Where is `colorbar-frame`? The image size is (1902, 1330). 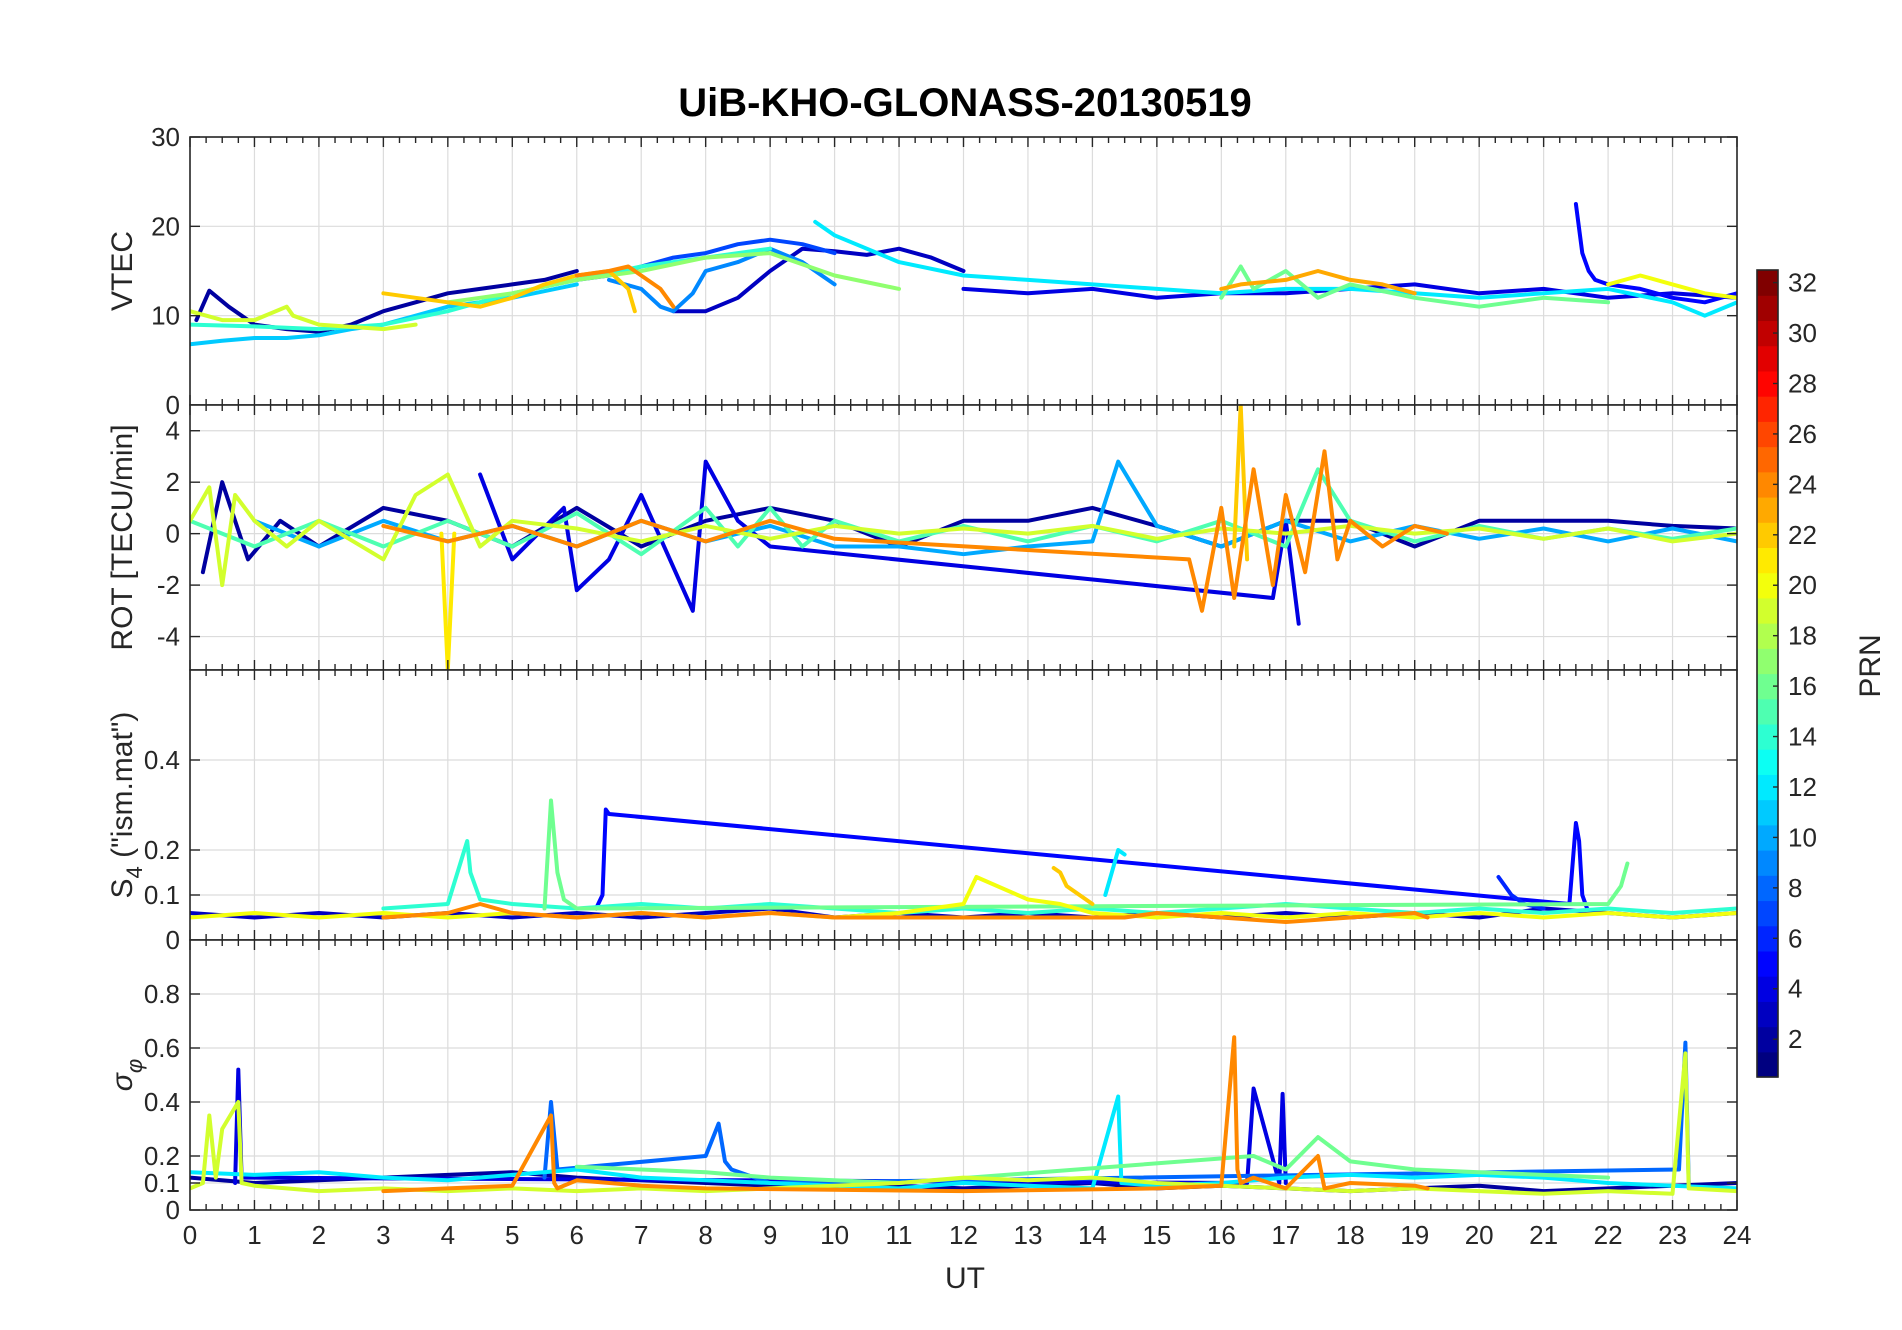 colorbar-frame is located at coordinates (1767, 673).